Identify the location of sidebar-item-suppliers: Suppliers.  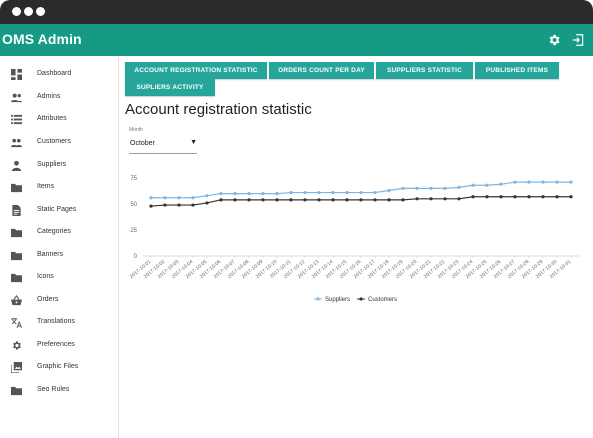
(59, 166).